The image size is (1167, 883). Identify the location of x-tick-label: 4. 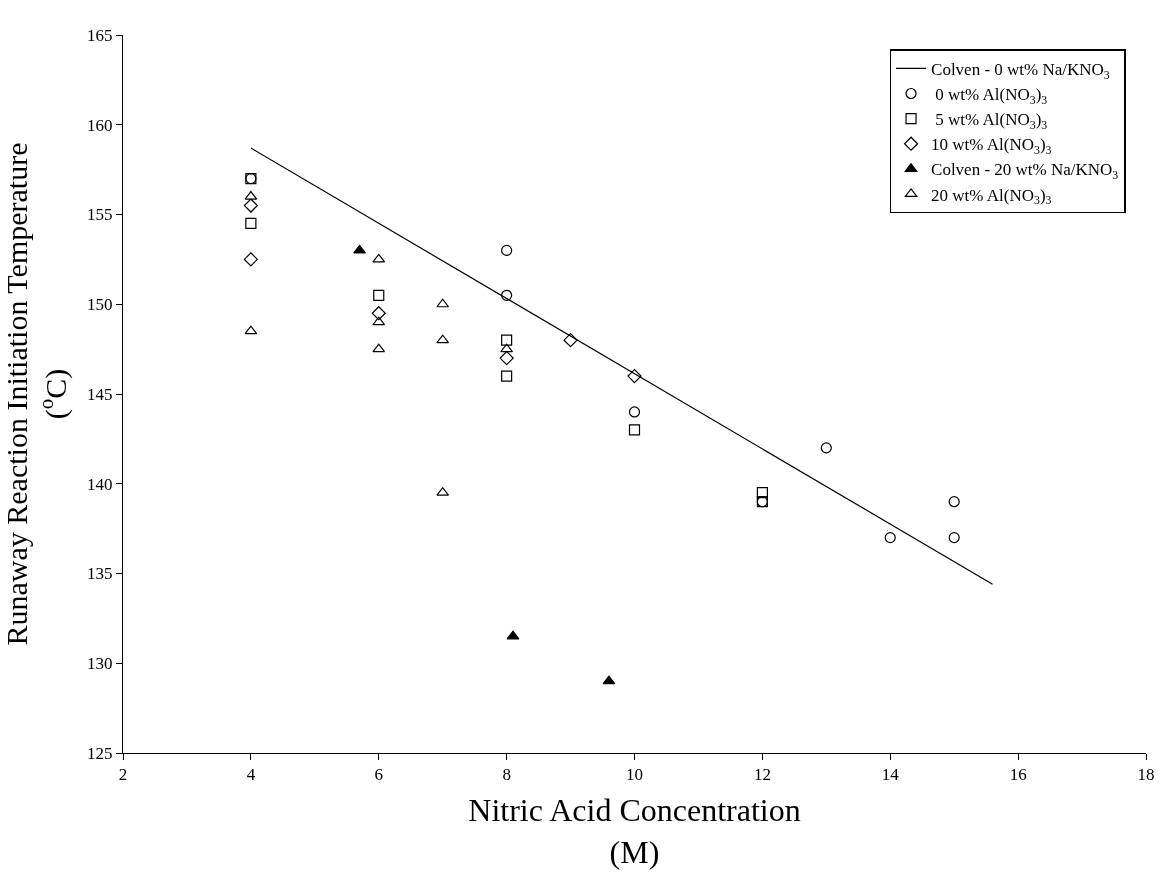
(251, 775).